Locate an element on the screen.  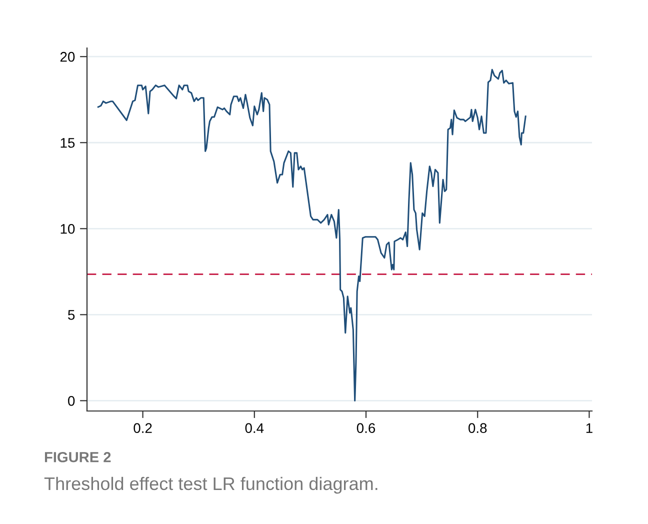
x-tick-label: 0.4 is located at coordinates (254, 428).